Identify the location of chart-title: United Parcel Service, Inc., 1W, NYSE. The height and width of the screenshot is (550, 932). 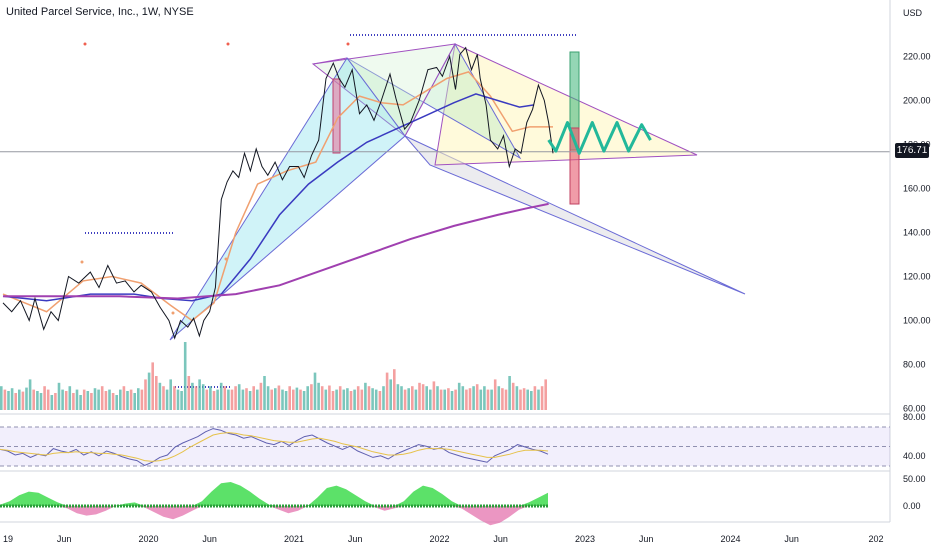
(100, 12).